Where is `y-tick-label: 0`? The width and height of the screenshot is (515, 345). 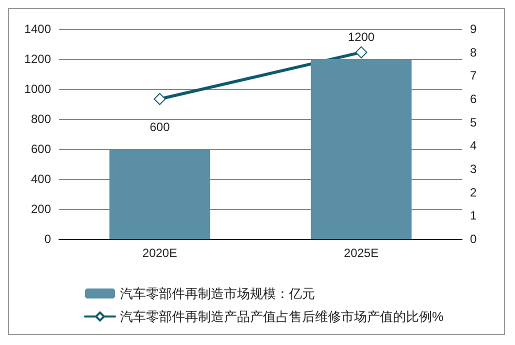 y-tick-label: 0 is located at coordinates (48, 239).